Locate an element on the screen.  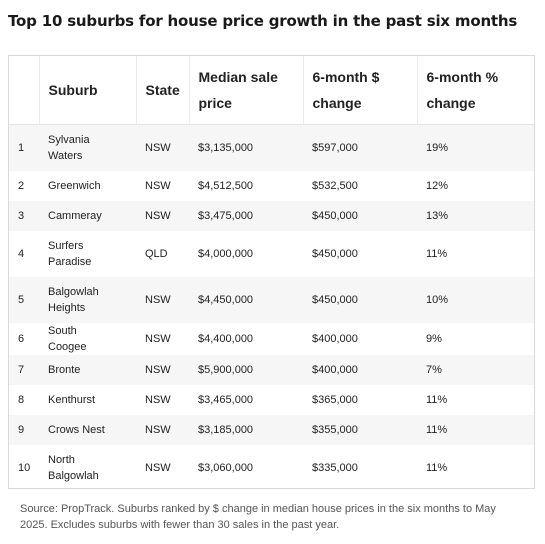
cell-percent-change: 13% is located at coordinates (475, 215).